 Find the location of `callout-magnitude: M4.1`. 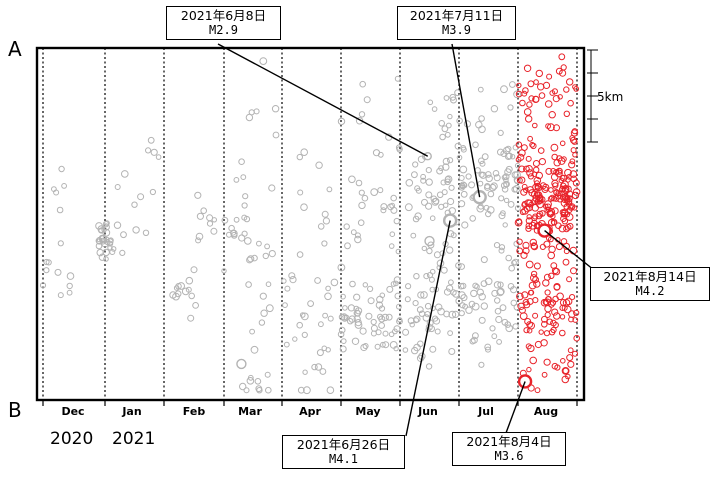

callout-magnitude: M4.1 is located at coordinates (343, 459).